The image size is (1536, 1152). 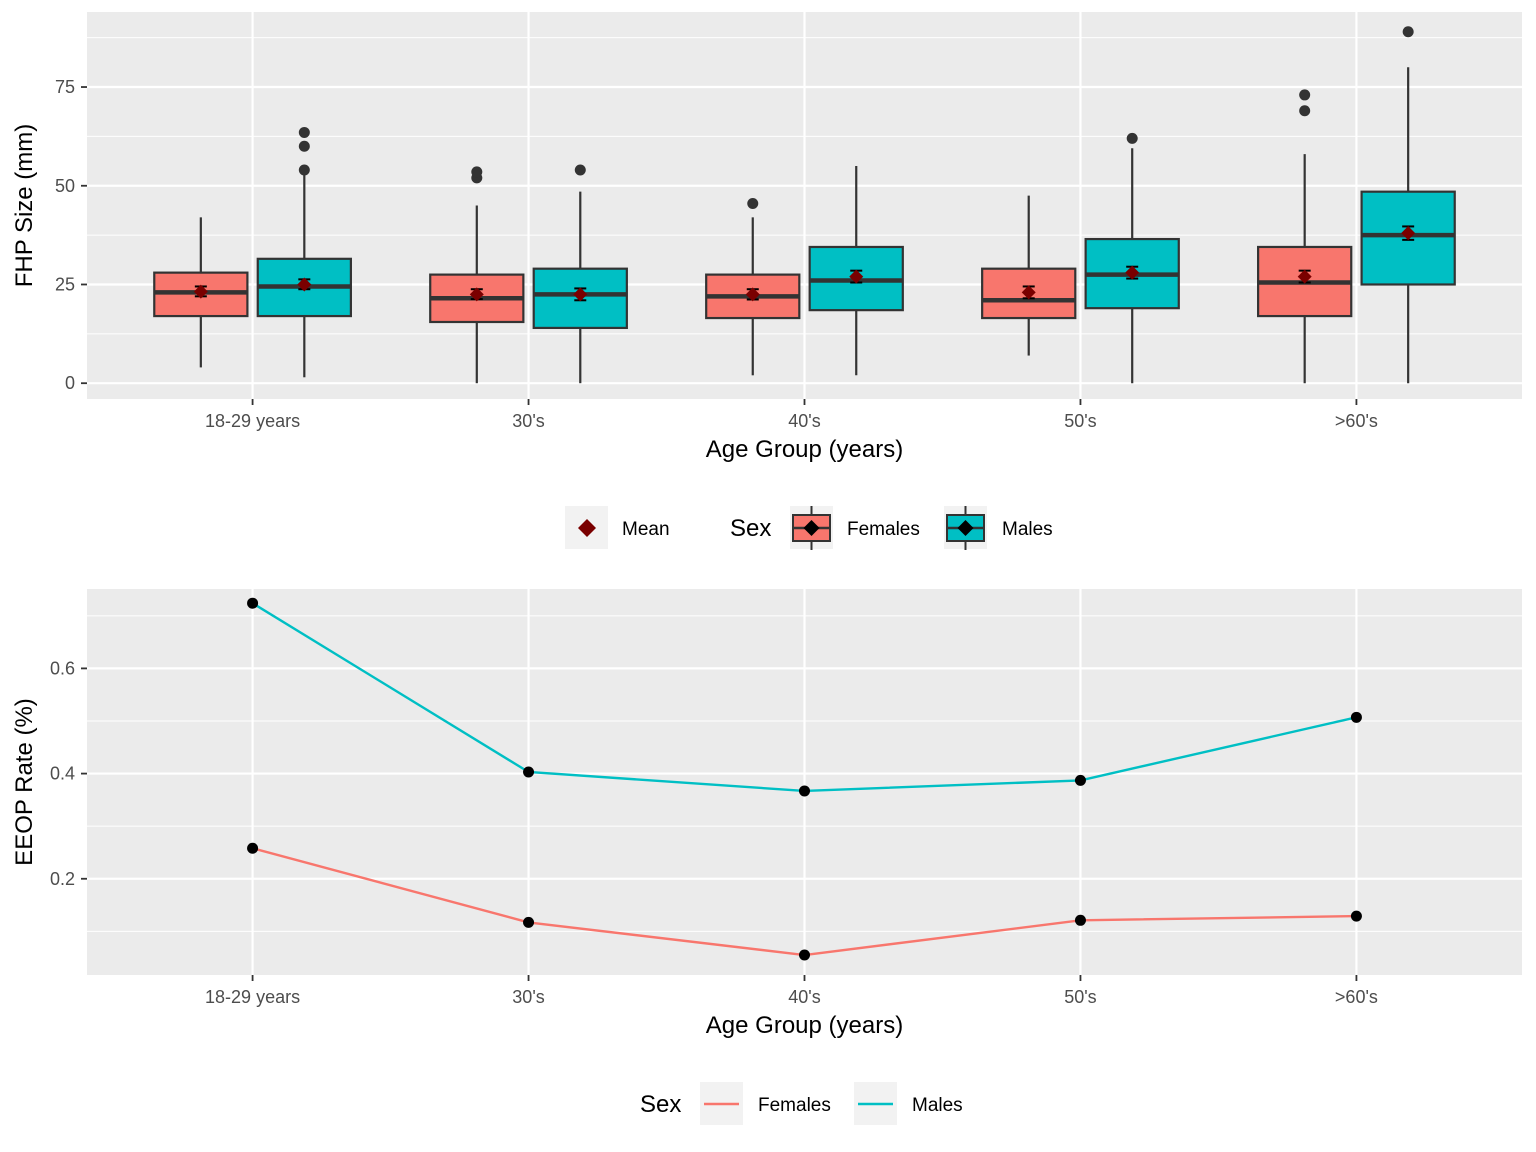 I want to click on y-tick-label: 25, so click(x=65, y=284).